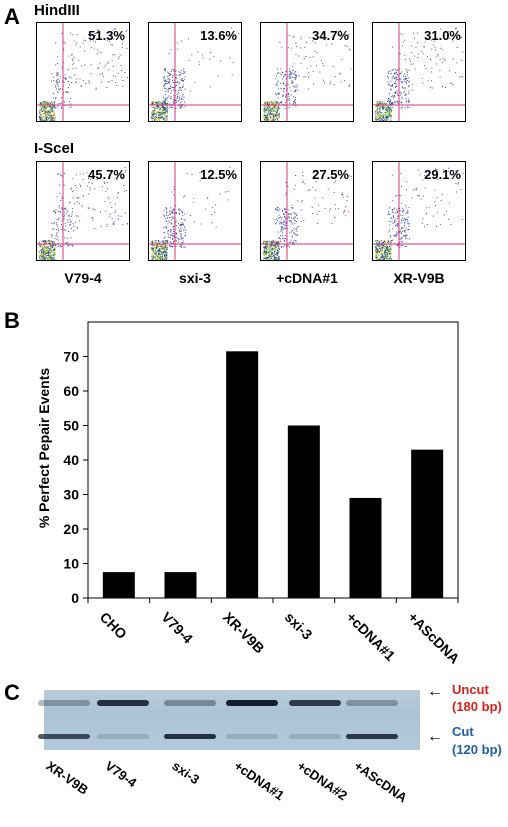 This screenshot has height=827, width=508. I want to click on gel-lane-label: +cDNA#1, so click(259, 781).